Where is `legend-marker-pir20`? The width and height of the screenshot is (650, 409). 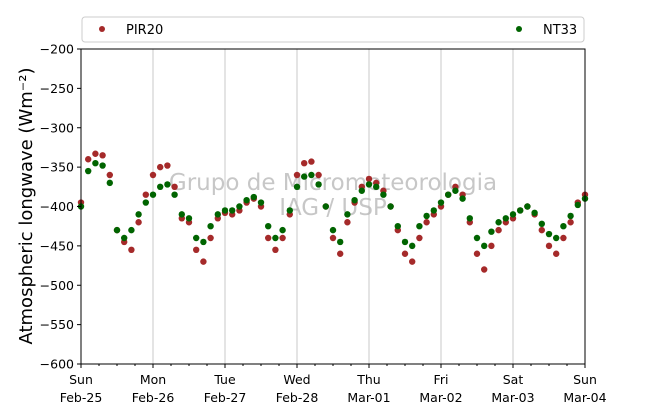
legend-marker-pir20 is located at coordinates (102, 29).